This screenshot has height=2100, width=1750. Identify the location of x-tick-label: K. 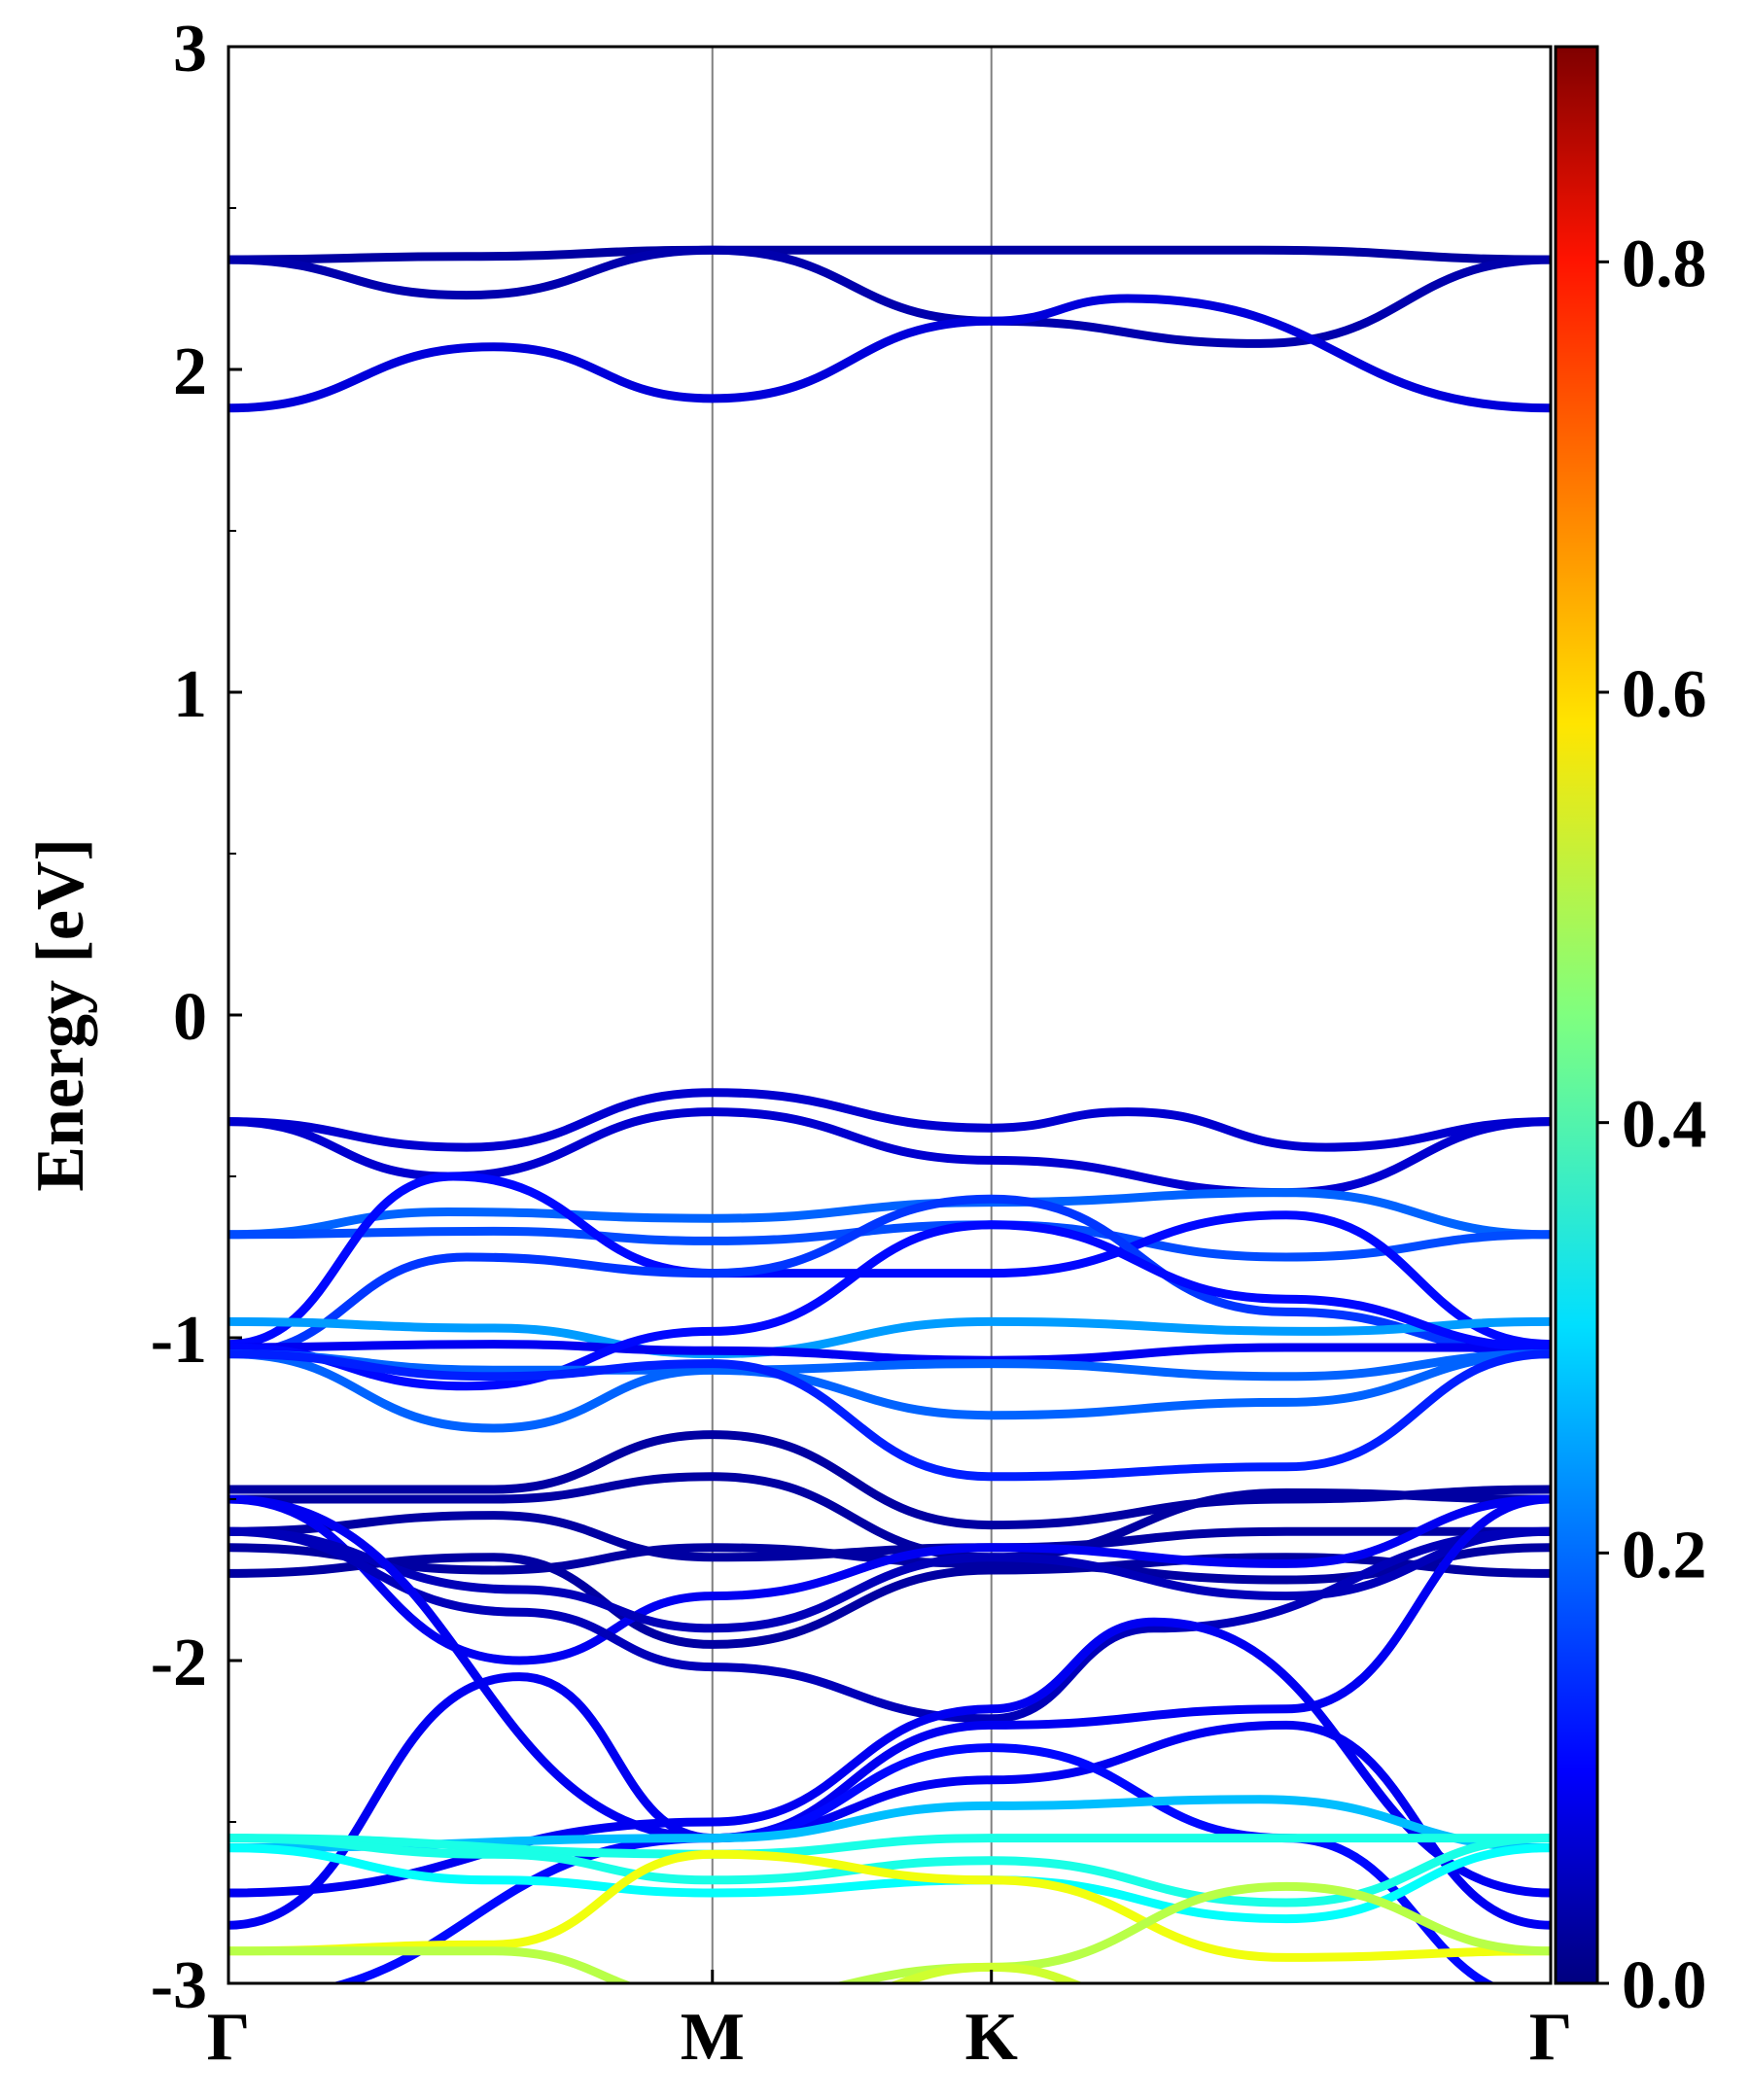
(990, 2037).